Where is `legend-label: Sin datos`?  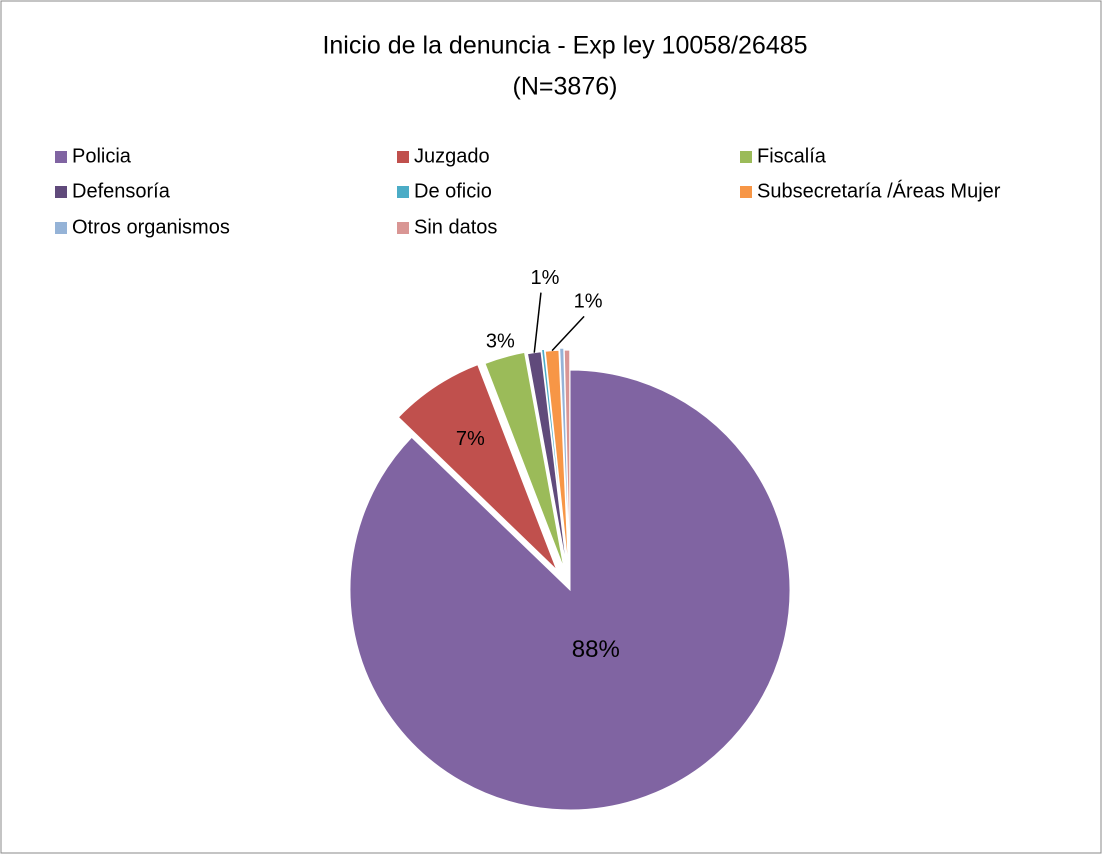 legend-label: Sin datos is located at coordinates (455, 227).